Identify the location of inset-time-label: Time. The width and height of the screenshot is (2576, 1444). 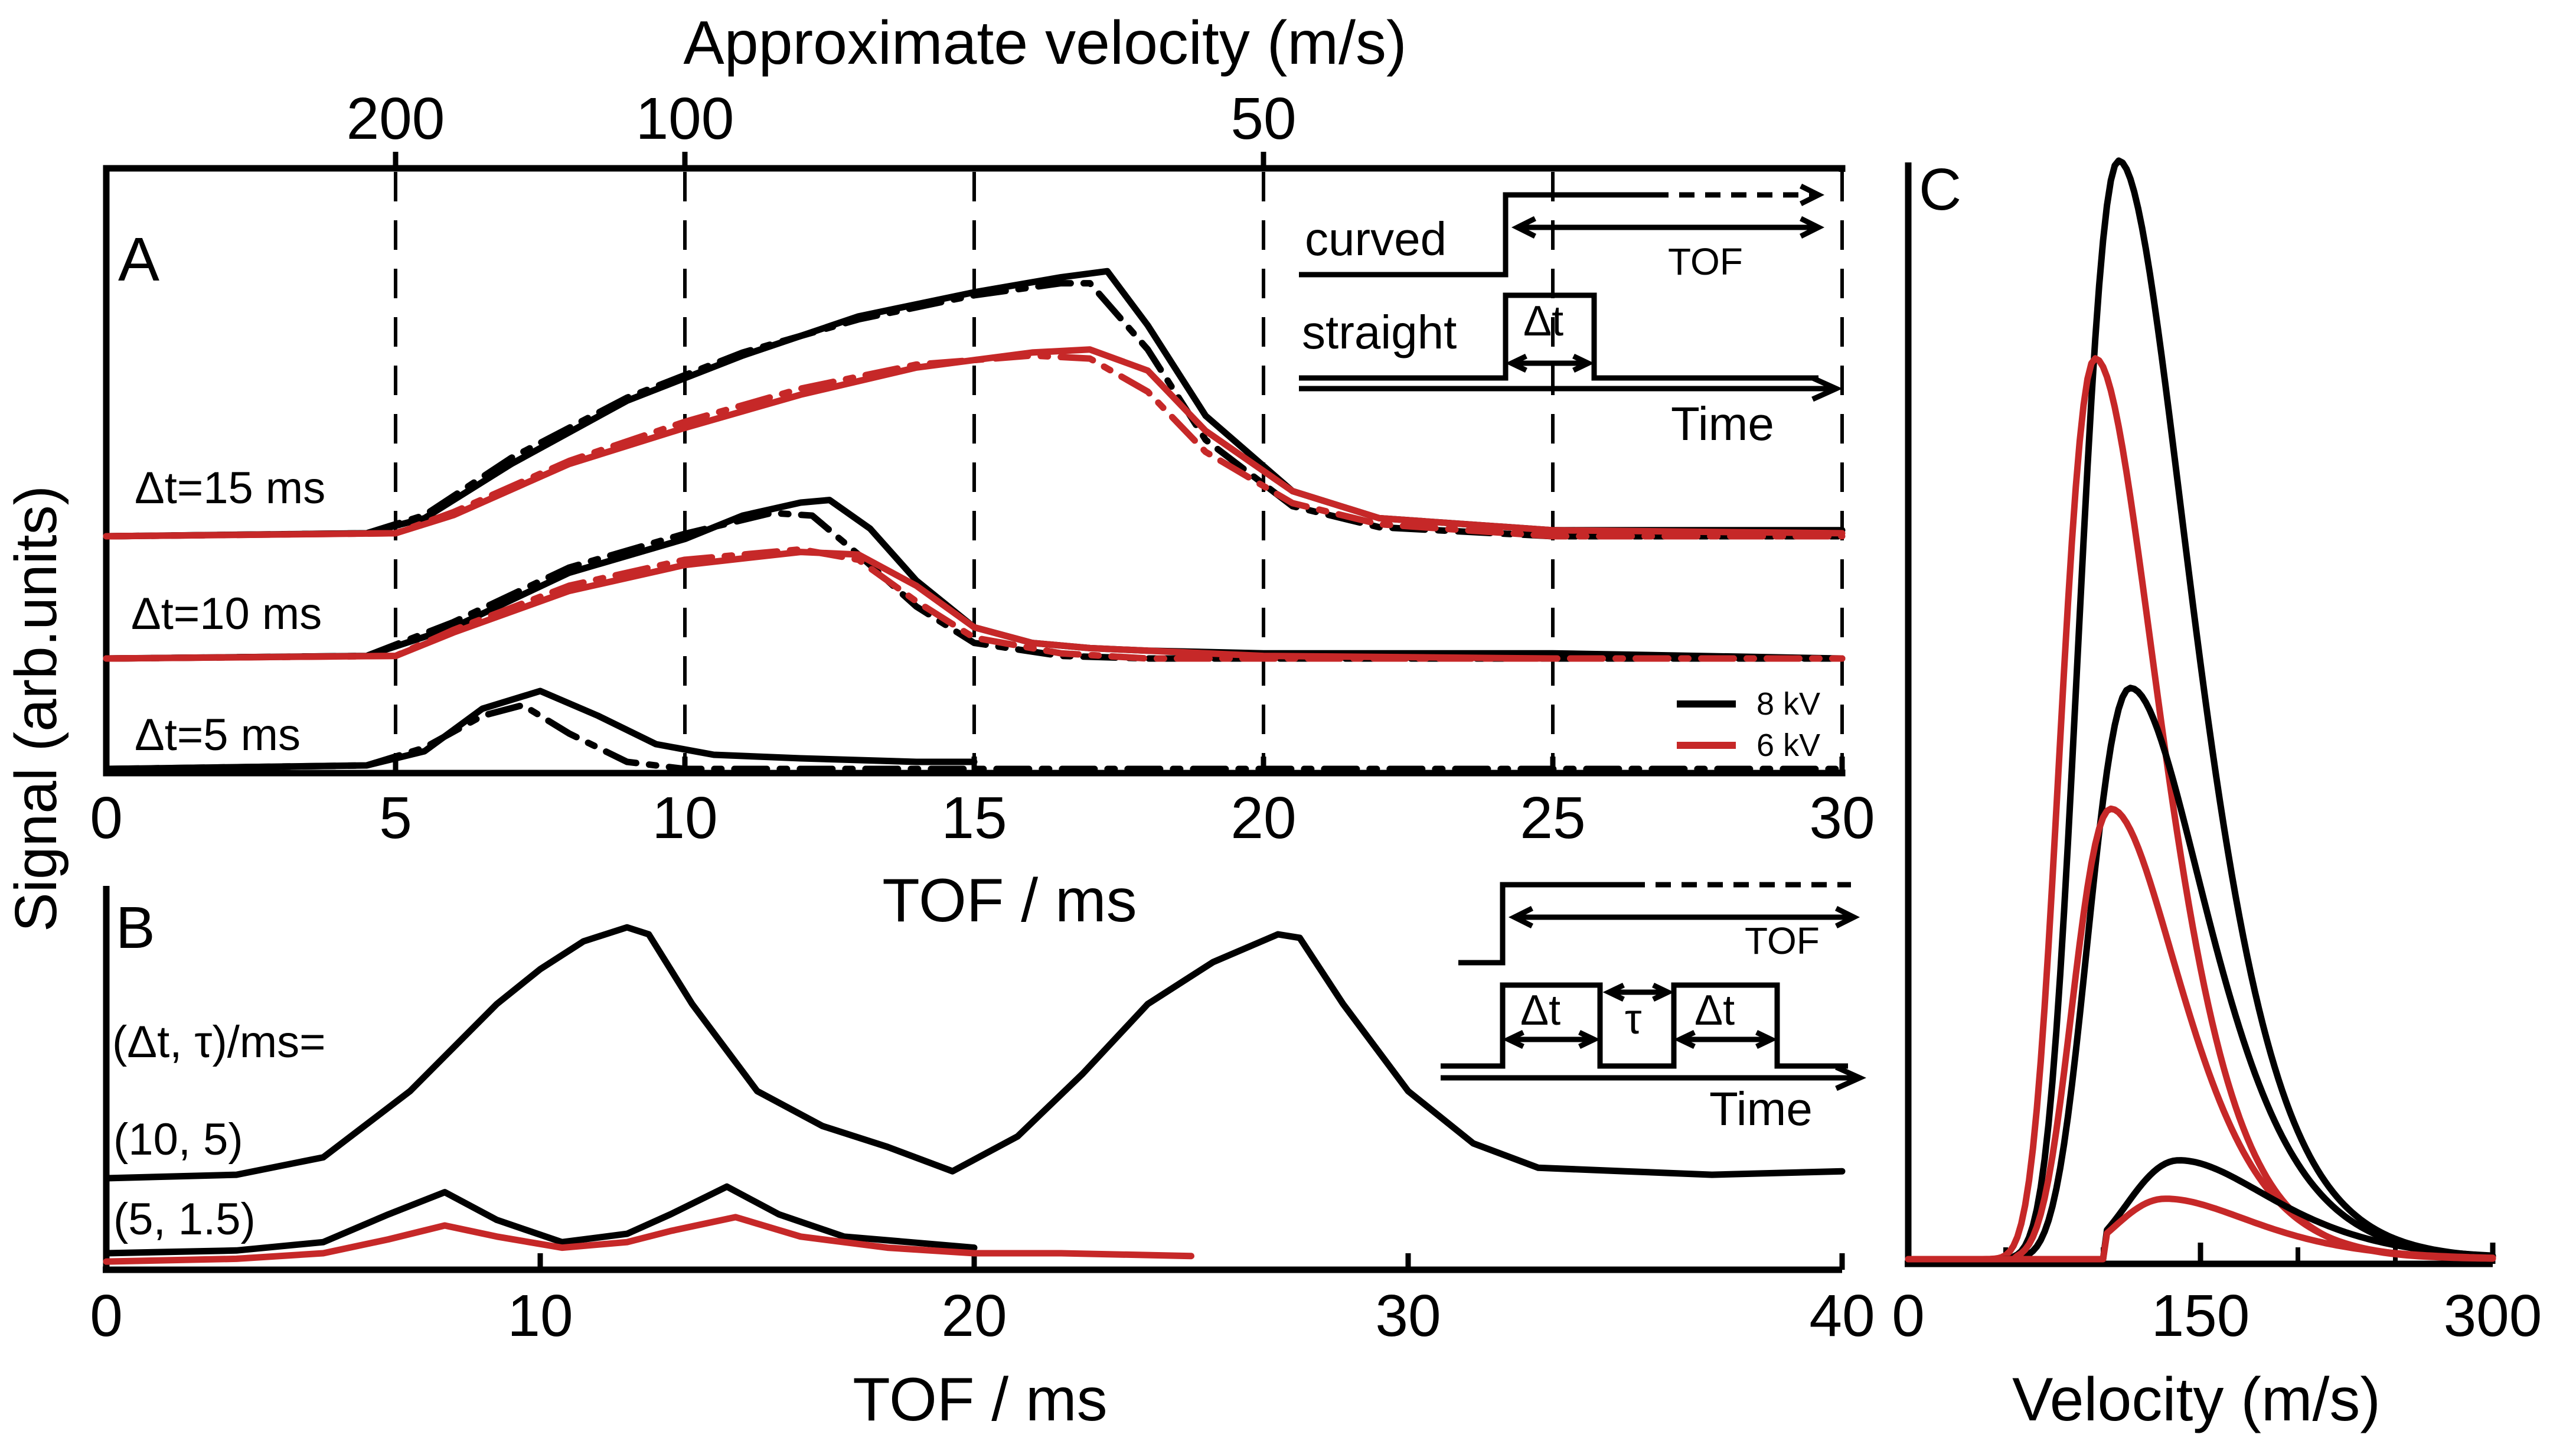
(1722, 423).